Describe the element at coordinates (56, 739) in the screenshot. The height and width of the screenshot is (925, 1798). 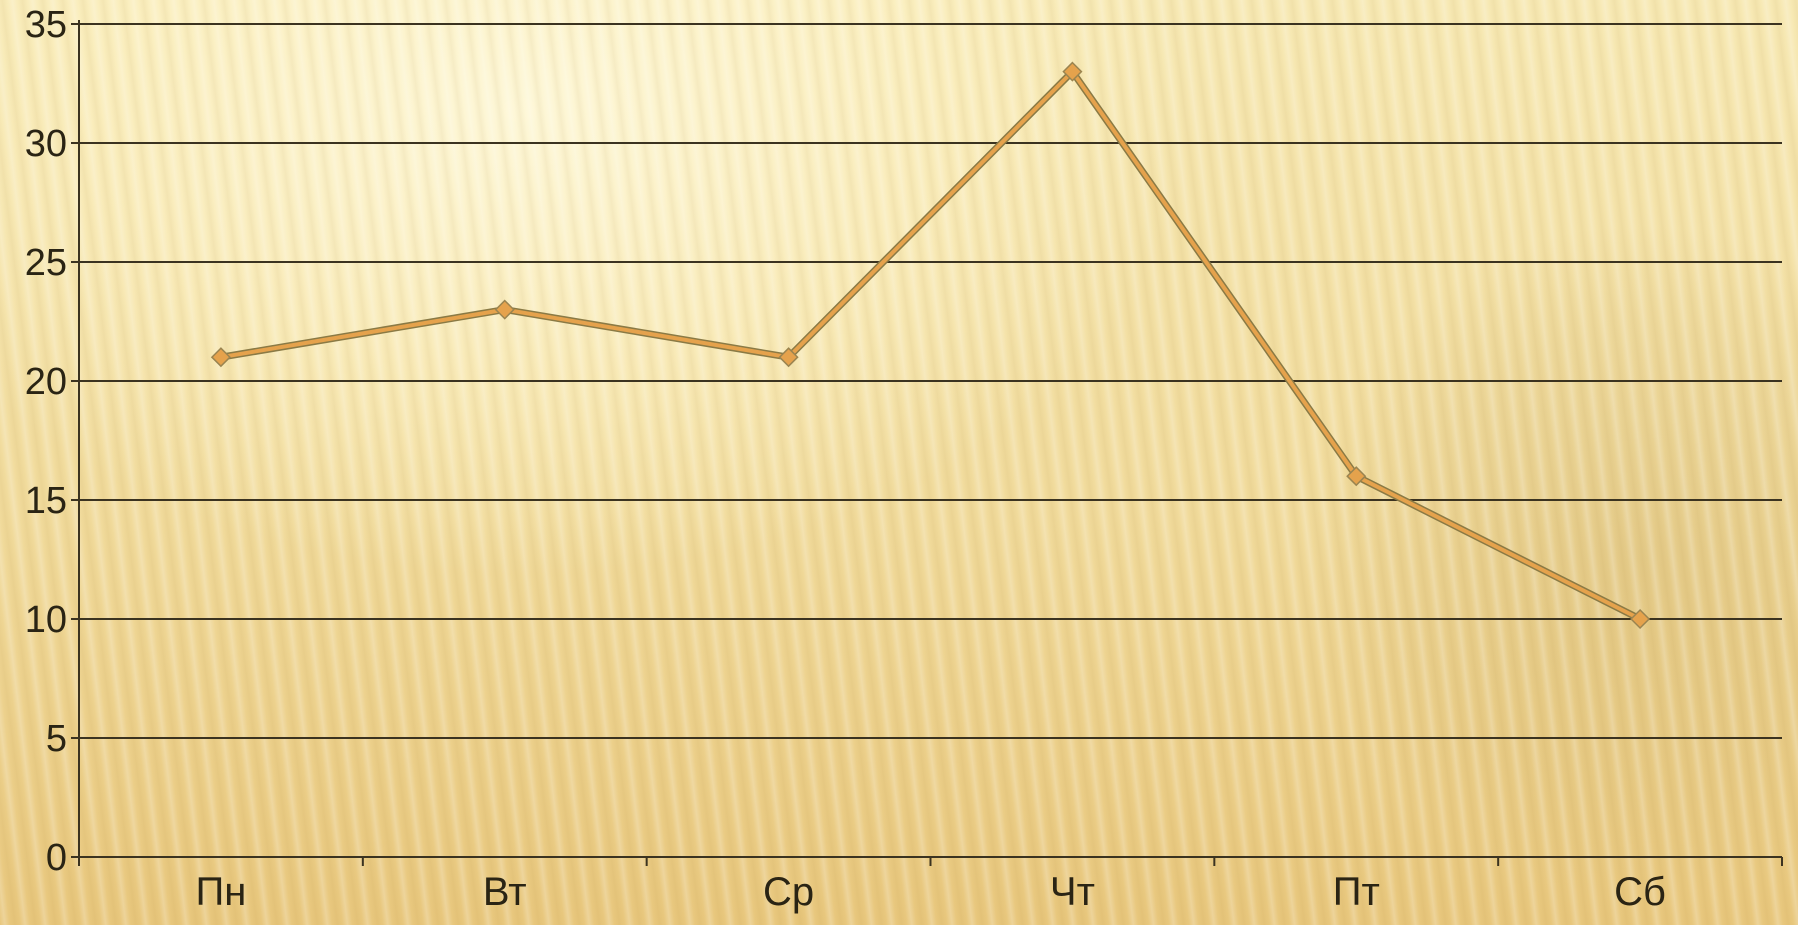
I see `y-tick-label: 5` at that location.